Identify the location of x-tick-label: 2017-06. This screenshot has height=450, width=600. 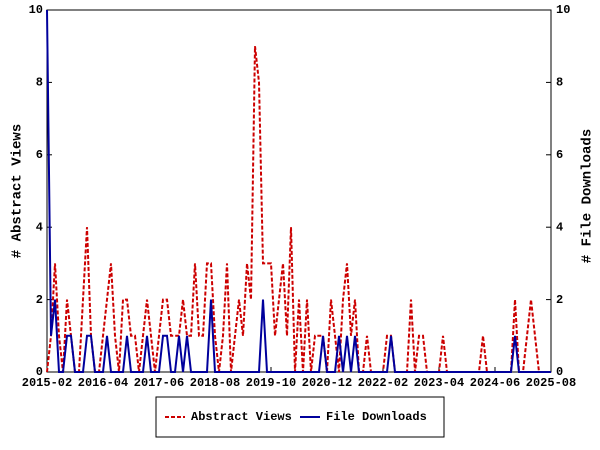
(159, 383).